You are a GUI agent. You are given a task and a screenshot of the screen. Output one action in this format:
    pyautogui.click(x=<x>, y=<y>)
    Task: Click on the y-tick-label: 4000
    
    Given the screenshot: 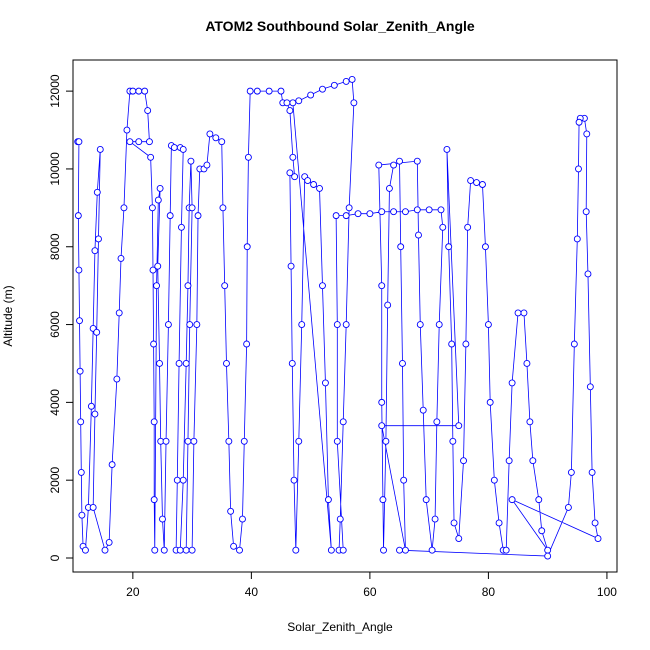 What is the action you would take?
    pyautogui.click(x=55, y=402)
    